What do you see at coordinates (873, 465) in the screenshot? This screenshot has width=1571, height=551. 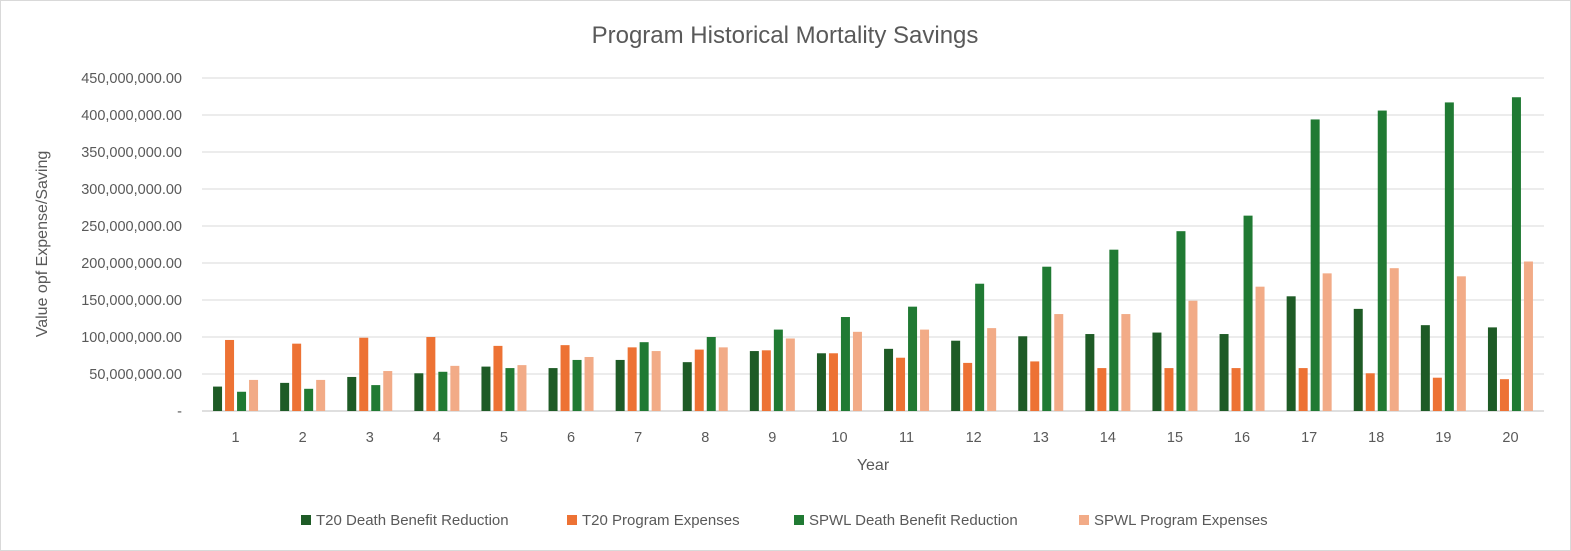 I see `x-axis-title: Year` at bounding box center [873, 465].